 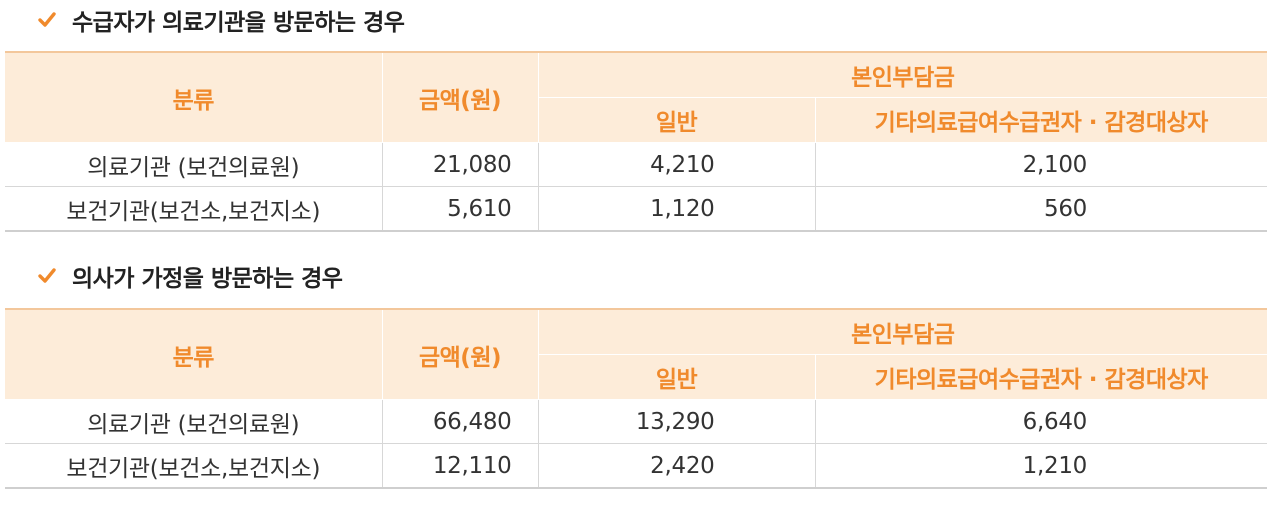 I want to click on cell-other: 2,100, so click(x=1041, y=164).